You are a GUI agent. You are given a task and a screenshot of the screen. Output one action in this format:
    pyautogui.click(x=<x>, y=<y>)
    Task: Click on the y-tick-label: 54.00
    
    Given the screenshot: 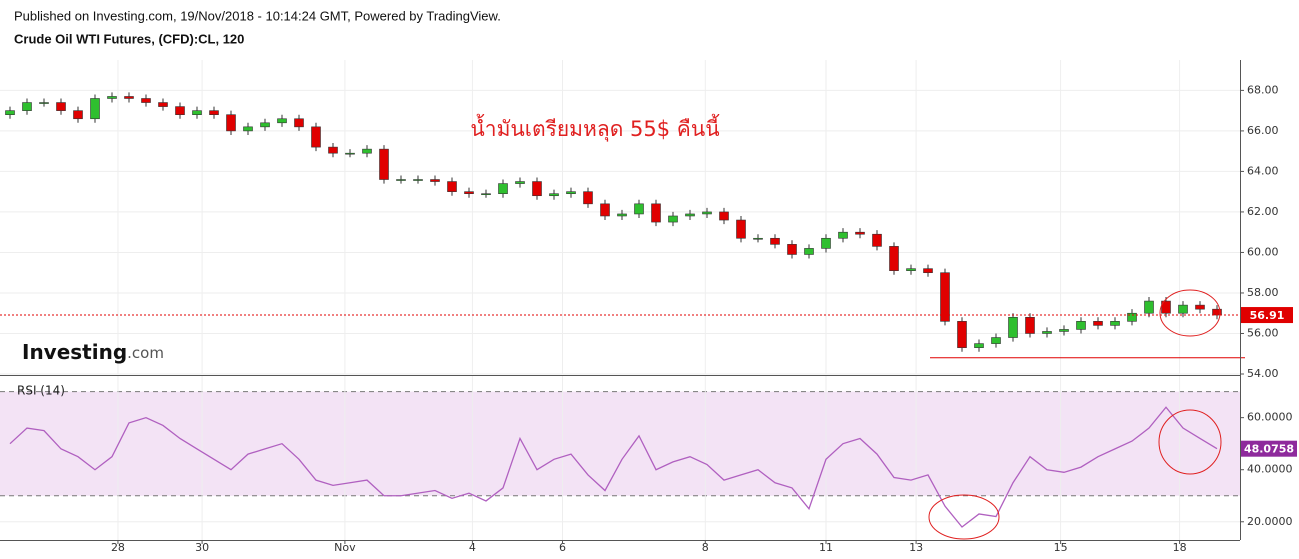 What is the action you would take?
    pyautogui.click(x=1263, y=373)
    